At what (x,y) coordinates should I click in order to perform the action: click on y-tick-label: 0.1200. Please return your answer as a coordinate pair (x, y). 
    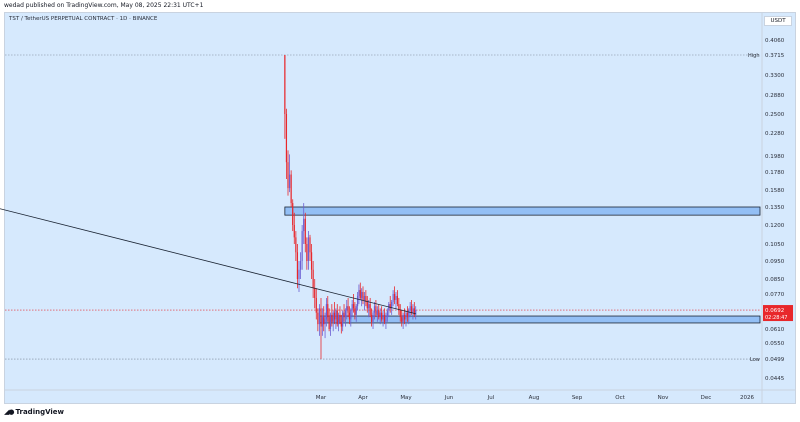
    Looking at the image, I should click on (775, 226).